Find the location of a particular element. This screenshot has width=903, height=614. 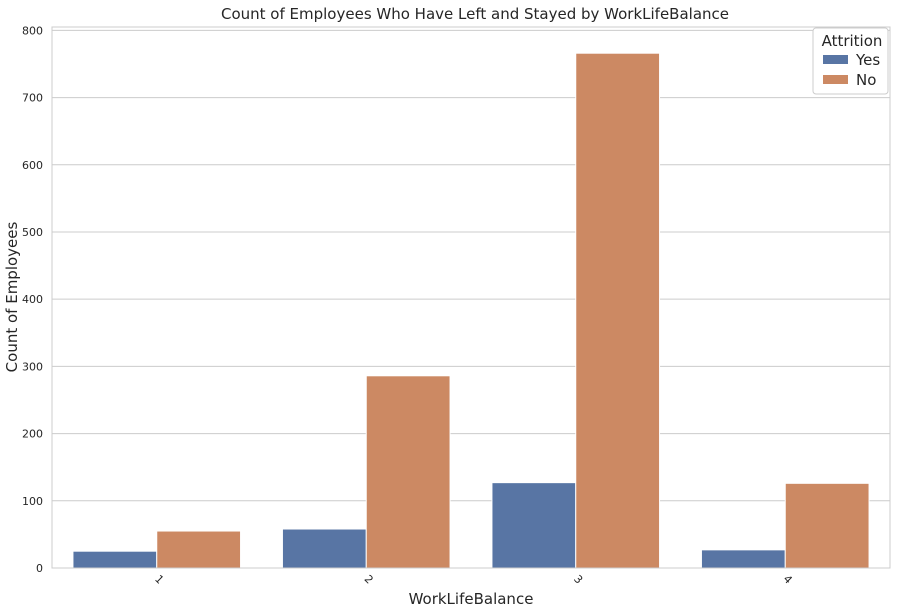

y-tick-label: 300 is located at coordinates (32, 366).